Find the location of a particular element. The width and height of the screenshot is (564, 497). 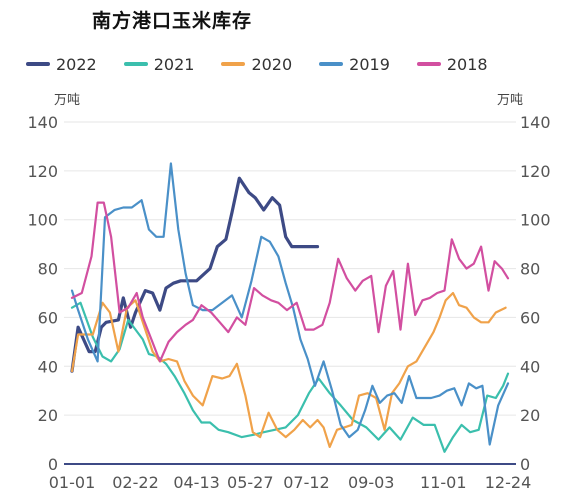

y-tick-label-right: 20 is located at coordinates (530, 415).